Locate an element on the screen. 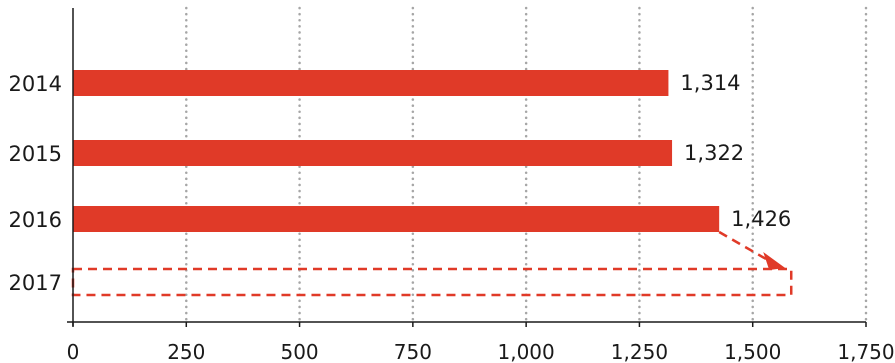 This screenshot has height=363, width=895. value-label-2016: 1,426 is located at coordinates (761, 219).